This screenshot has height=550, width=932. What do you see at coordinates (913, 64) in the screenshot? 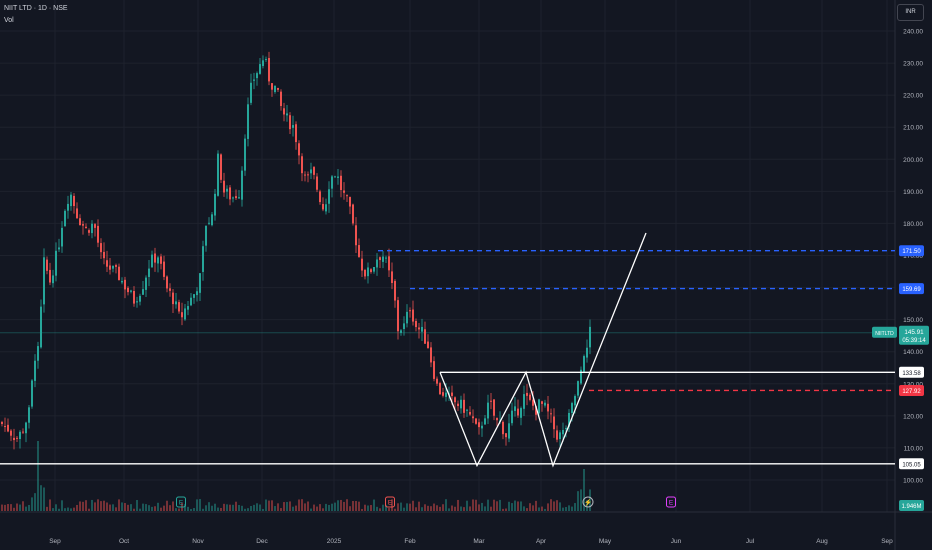
I see `y-tick-label: 230.00` at bounding box center [913, 64].